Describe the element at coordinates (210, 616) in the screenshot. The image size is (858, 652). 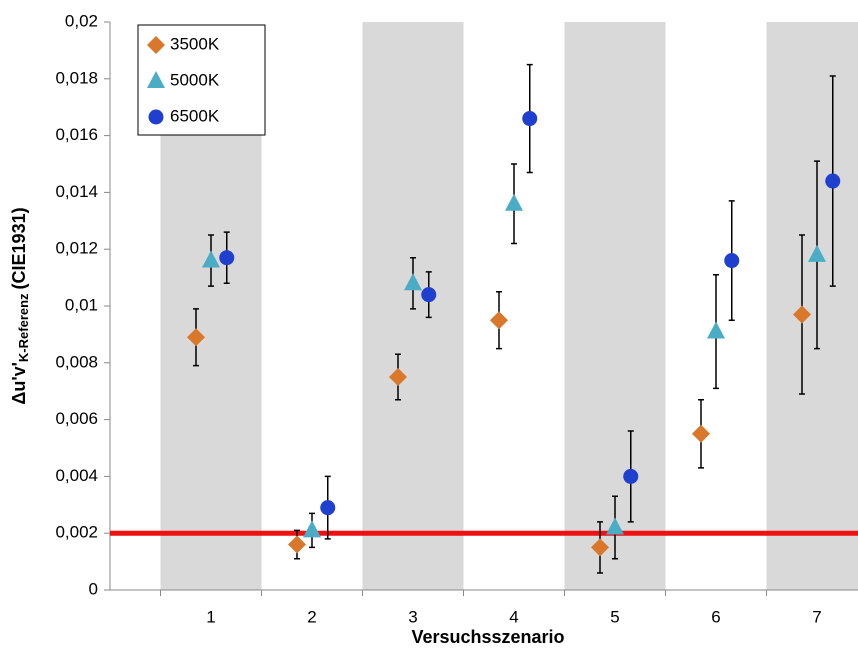
I see `x-tick-label: 1` at that location.